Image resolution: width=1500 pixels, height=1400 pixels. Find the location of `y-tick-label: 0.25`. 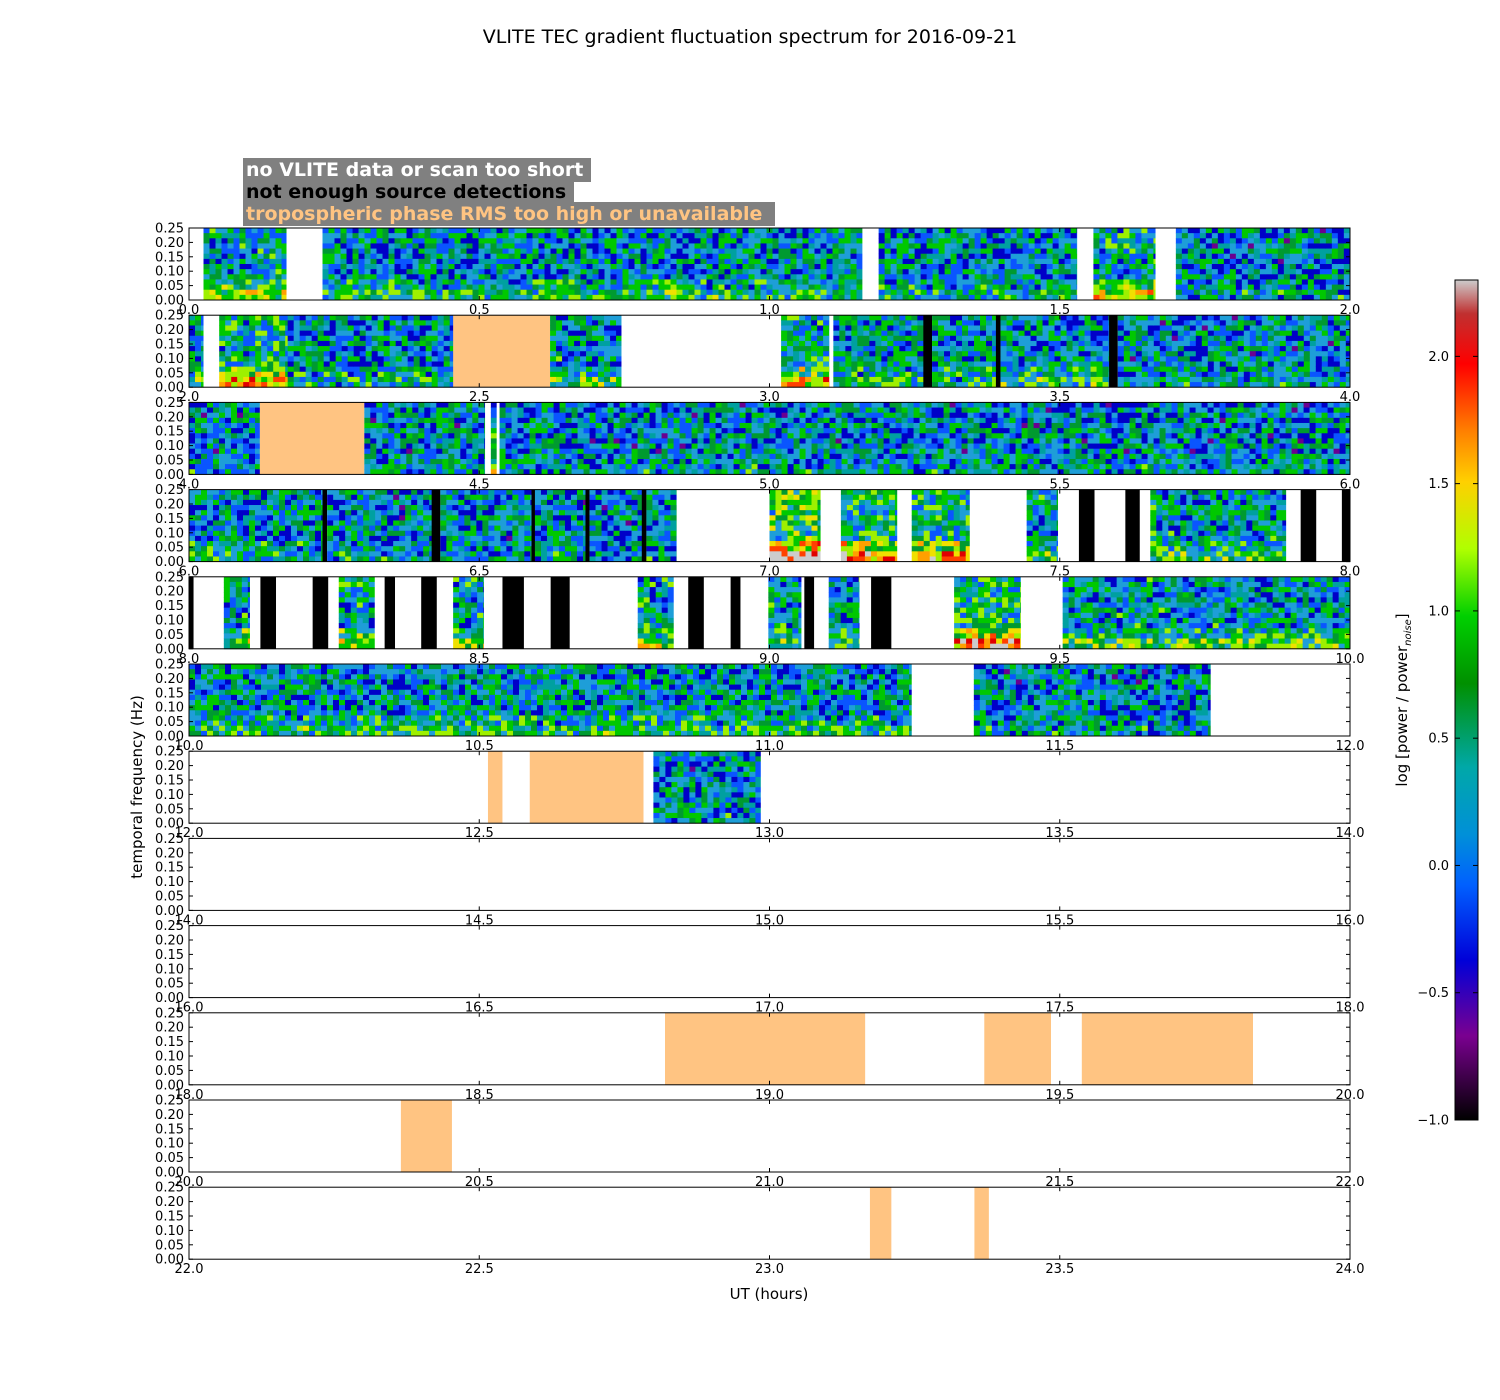

y-tick-label: 0.25 is located at coordinates (169, 316).